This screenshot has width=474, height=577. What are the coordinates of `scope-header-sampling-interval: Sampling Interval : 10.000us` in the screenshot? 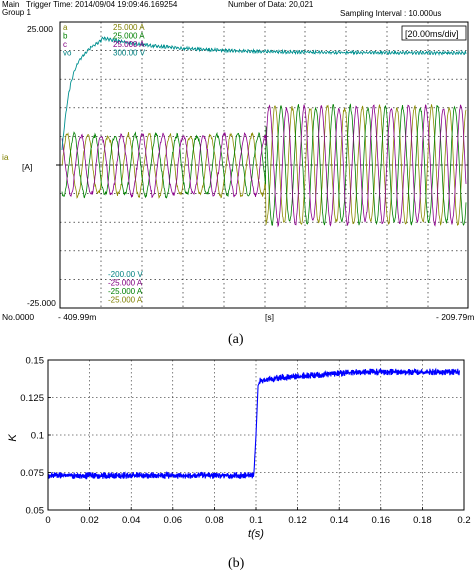 It's located at (391, 13).